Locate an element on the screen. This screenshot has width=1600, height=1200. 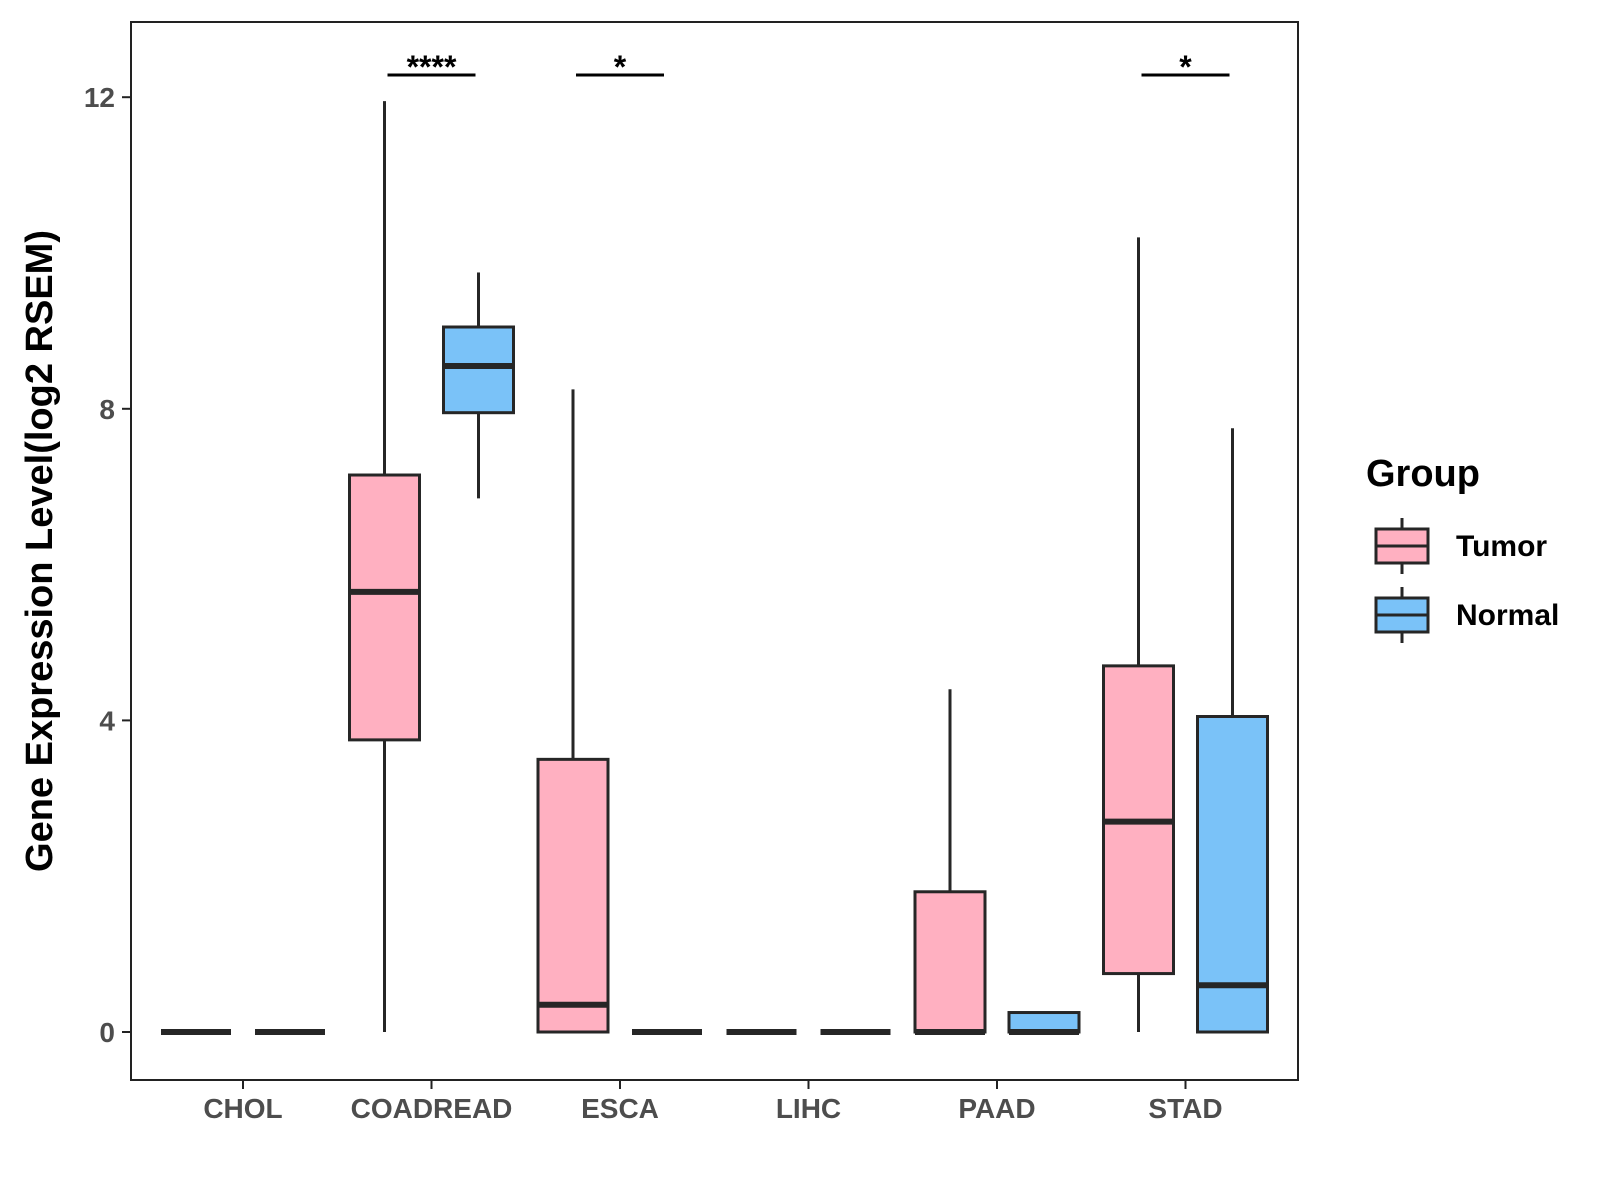
significance-stad: * is located at coordinates (1185, 67).